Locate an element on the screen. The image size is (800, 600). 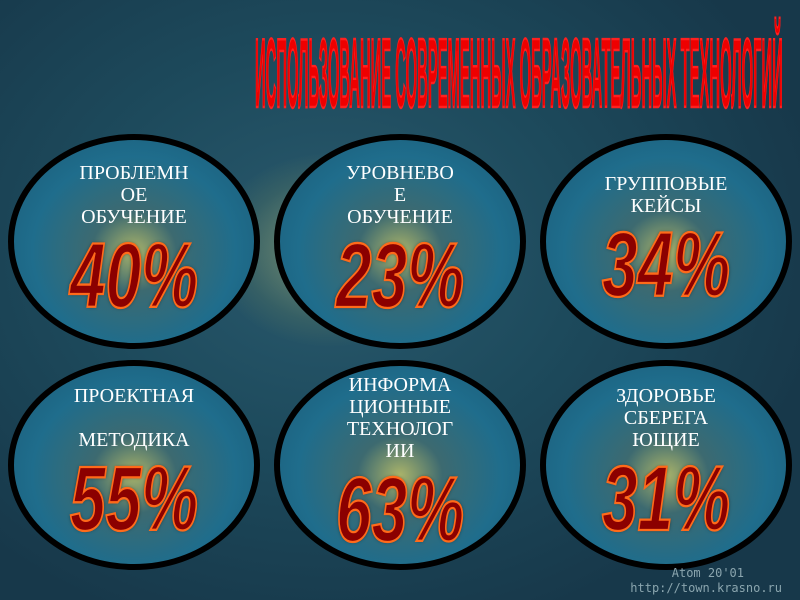
watermark: Atom 20'01 http://town.krasno.ru is located at coordinates (706, 581).